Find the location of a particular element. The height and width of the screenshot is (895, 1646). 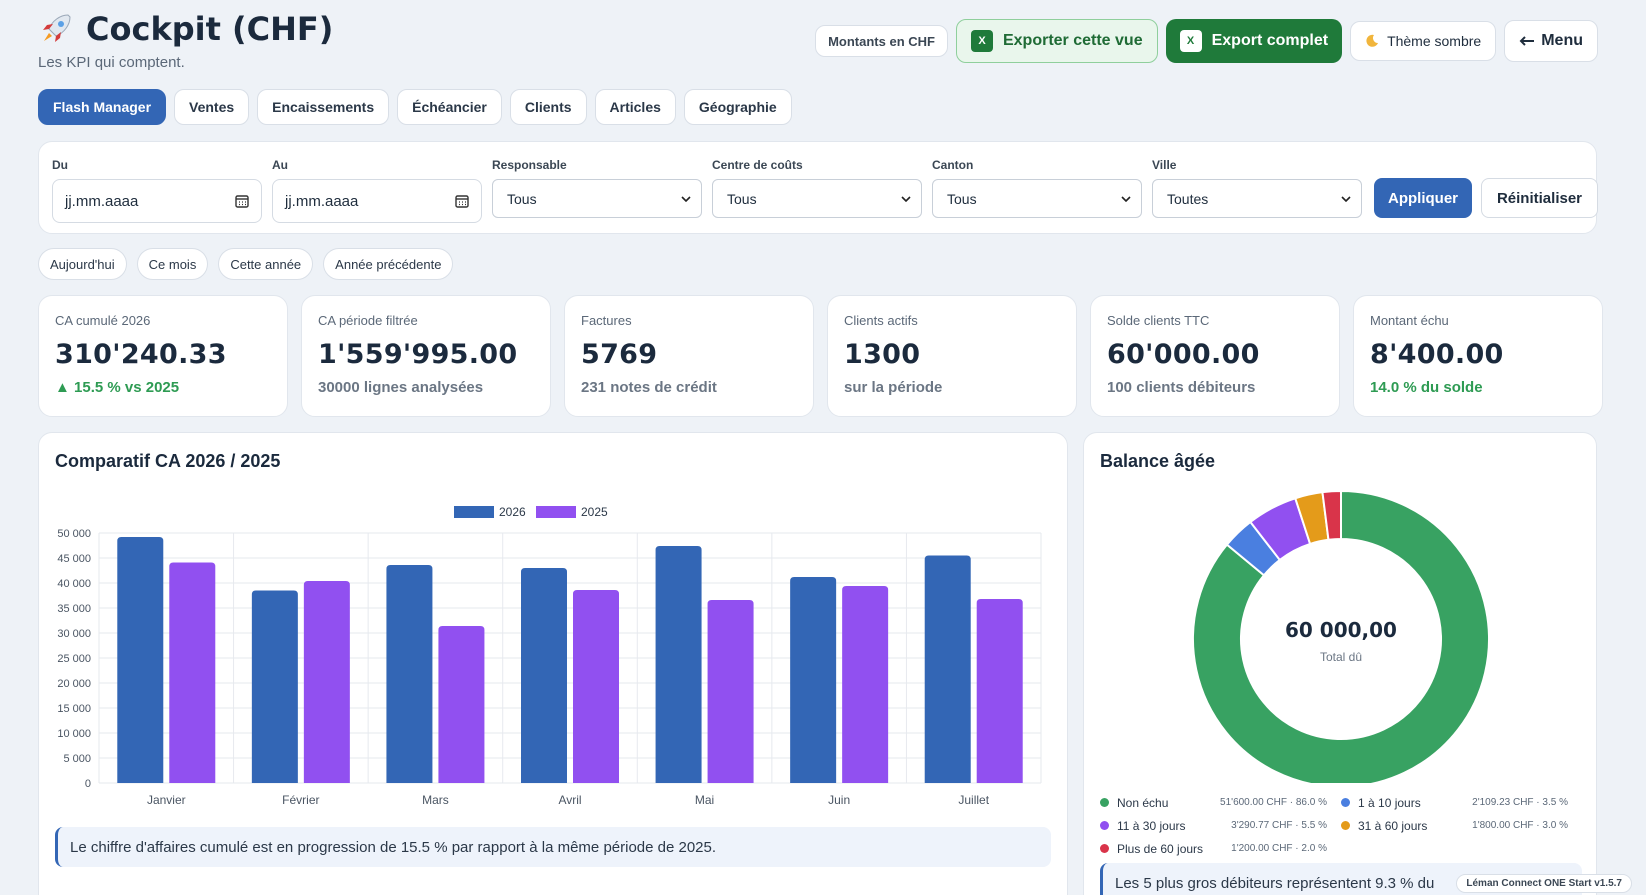

quick-range-chip: Cette année is located at coordinates (266, 264).